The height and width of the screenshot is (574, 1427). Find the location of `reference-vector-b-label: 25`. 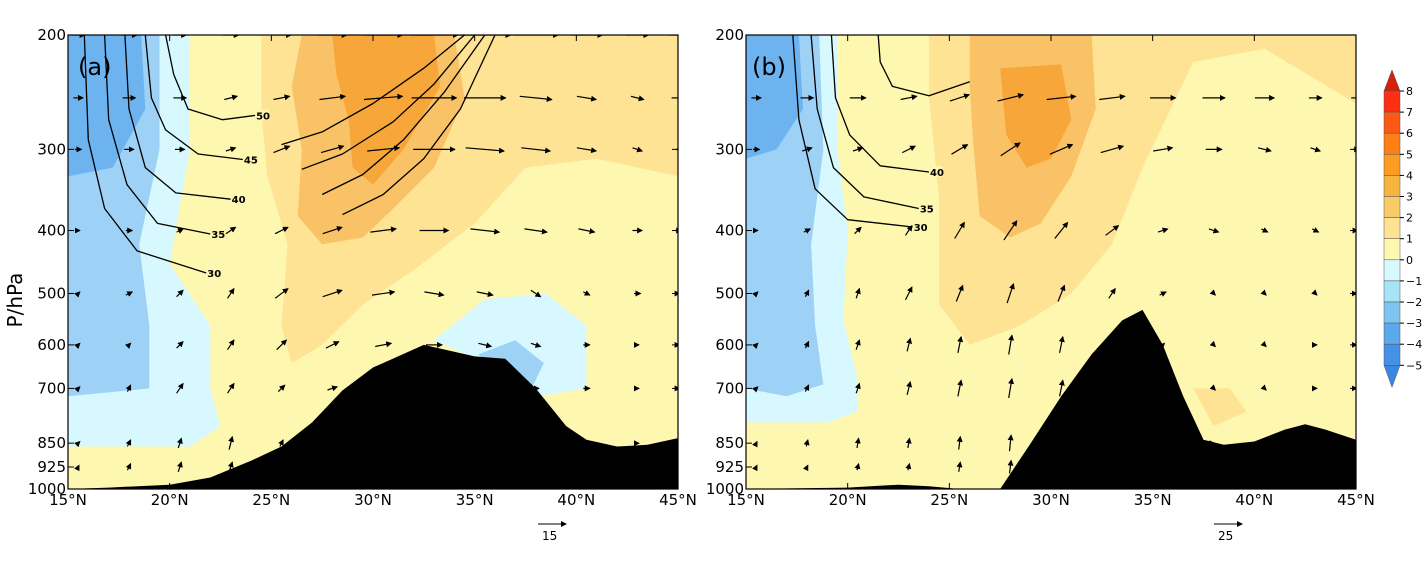

reference-vector-b-label: 25 is located at coordinates (1225, 536).